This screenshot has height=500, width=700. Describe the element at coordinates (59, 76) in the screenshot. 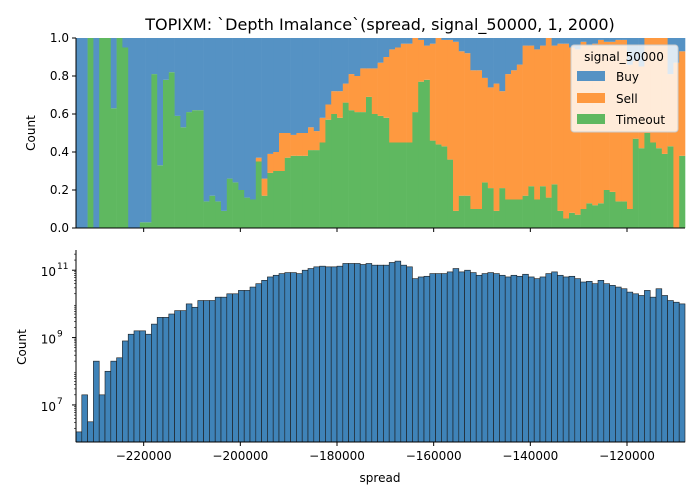

I see `top-y-tick-label: 0.8` at that location.